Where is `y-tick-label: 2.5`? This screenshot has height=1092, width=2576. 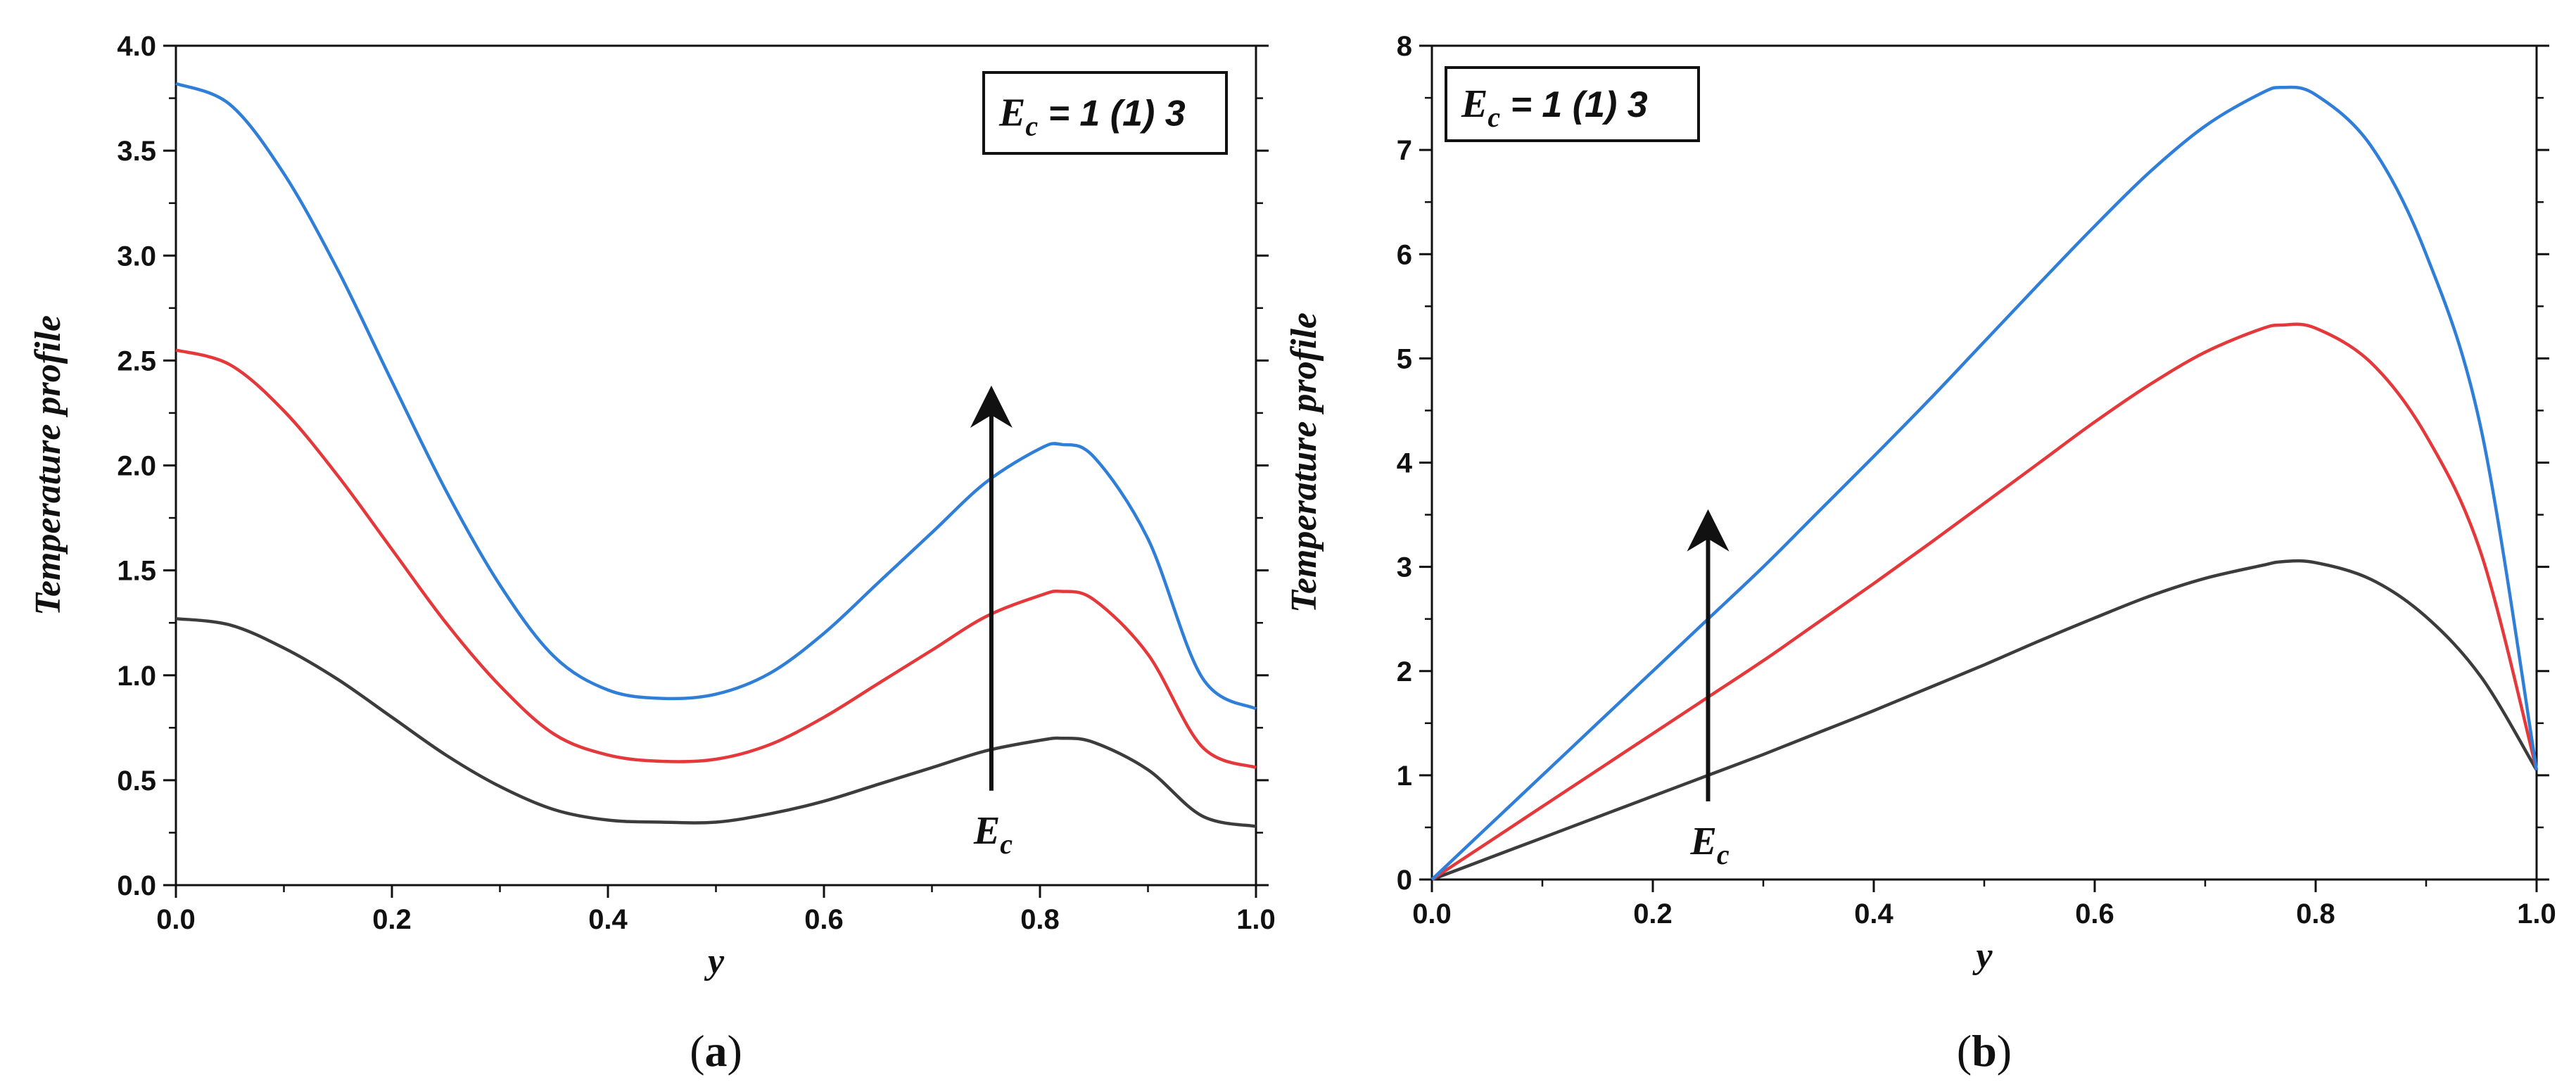
y-tick-label: 2.5 is located at coordinates (136, 361).